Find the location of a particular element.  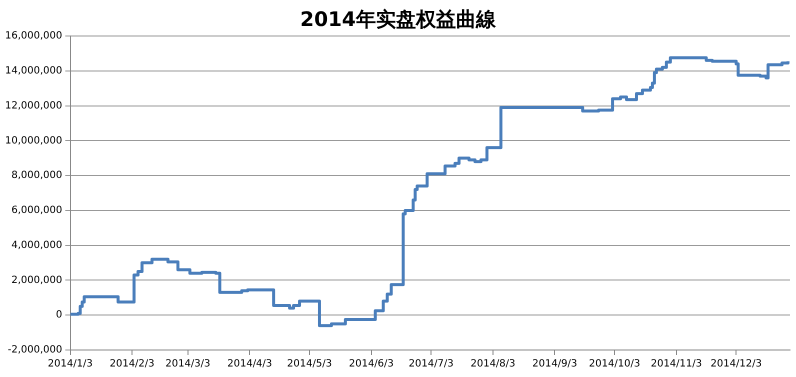

x-tick-label: 2014/1/3 is located at coordinates (70, 364).